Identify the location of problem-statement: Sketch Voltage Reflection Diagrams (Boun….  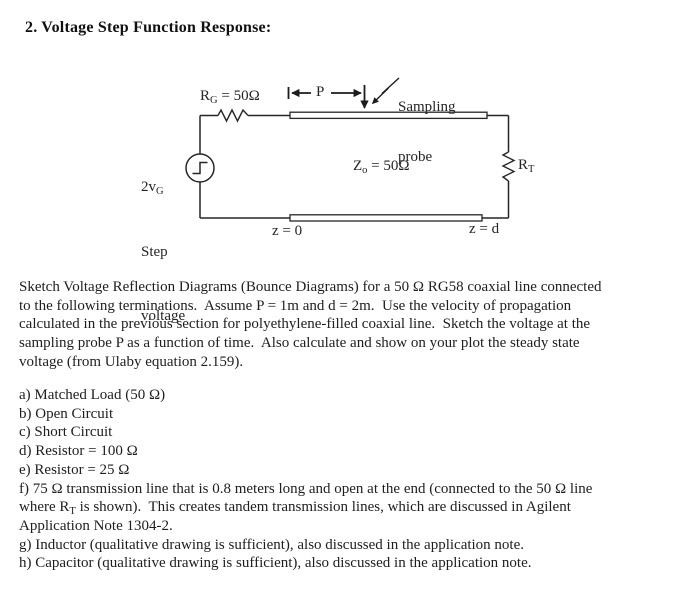
(310, 325).